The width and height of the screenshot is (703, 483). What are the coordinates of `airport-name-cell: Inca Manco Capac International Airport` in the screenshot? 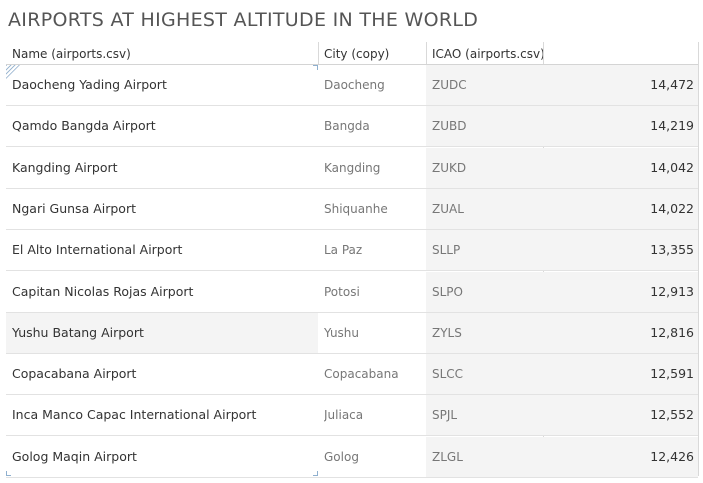 It's located at (165, 415).